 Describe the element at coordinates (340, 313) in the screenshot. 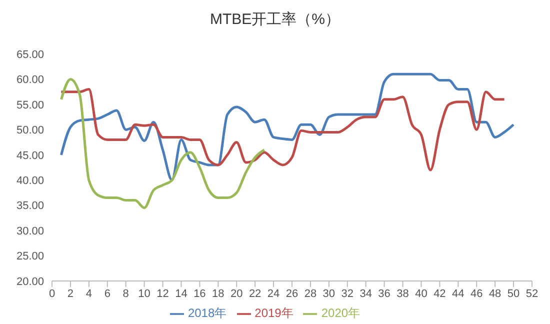

I see `legend-label: 2020年` at that location.